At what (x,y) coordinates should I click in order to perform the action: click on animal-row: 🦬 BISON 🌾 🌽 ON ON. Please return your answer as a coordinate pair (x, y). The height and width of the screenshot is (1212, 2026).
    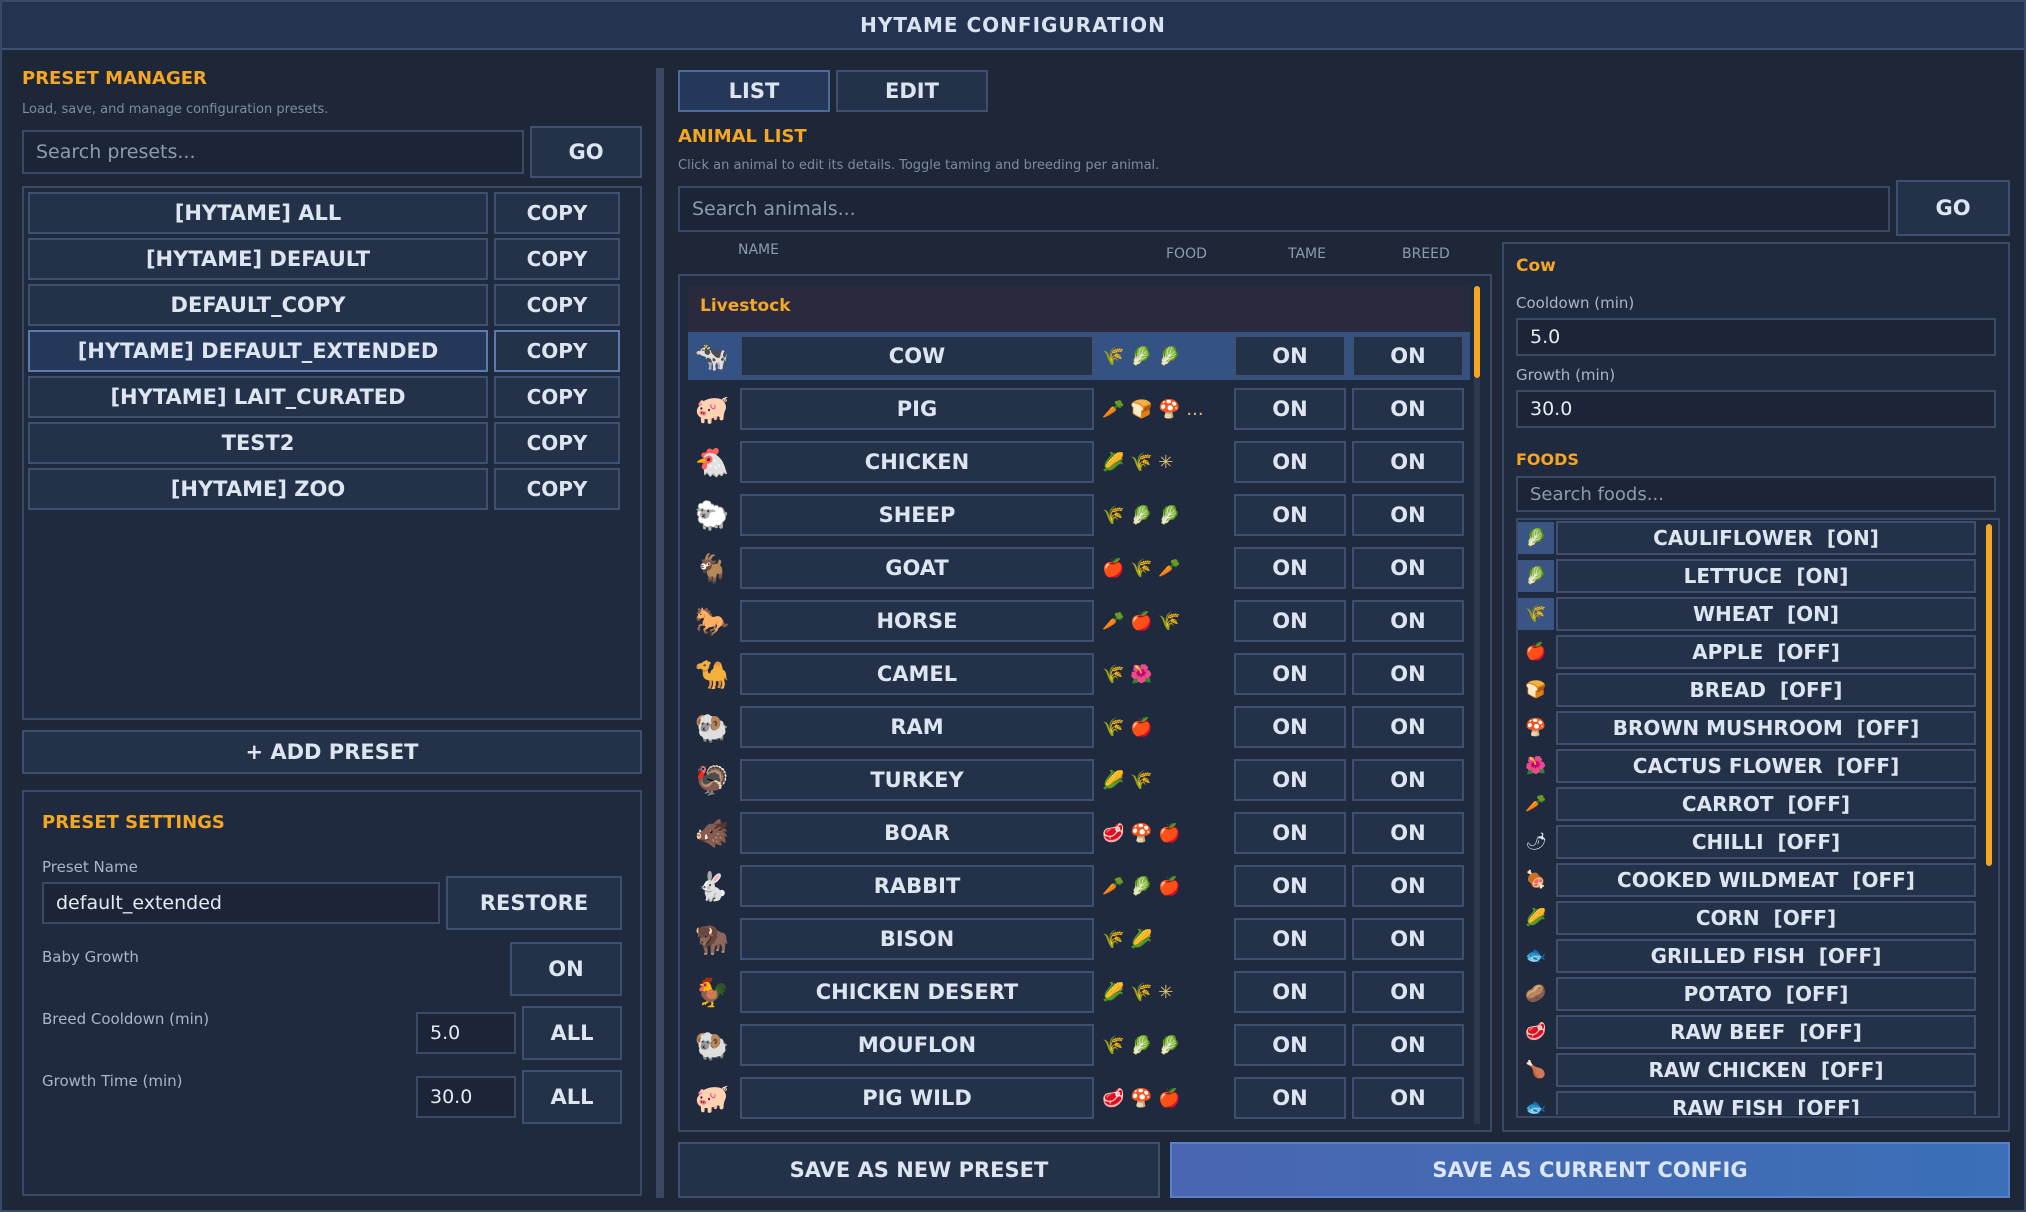
    Looking at the image, I should click on (1079, 939).